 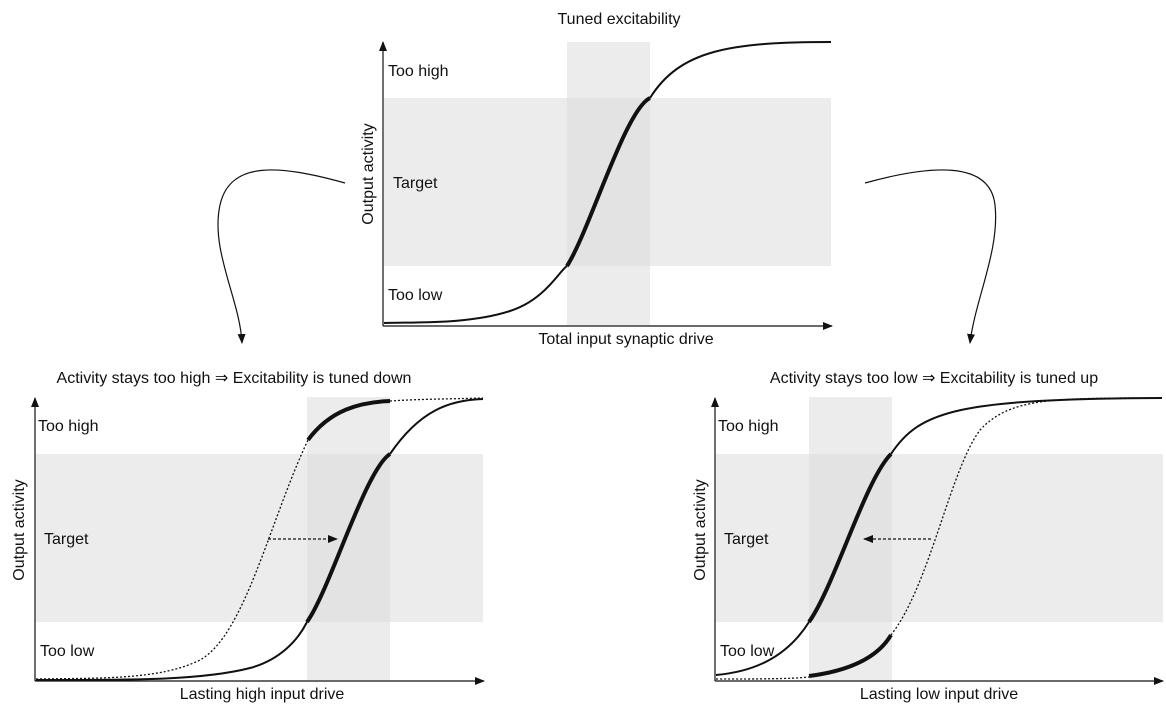 What do you see at coordinates (625, 339) in the screenshot?
I see `top-x-label: Total input synaptic drive` at bounding box center [625, 339].